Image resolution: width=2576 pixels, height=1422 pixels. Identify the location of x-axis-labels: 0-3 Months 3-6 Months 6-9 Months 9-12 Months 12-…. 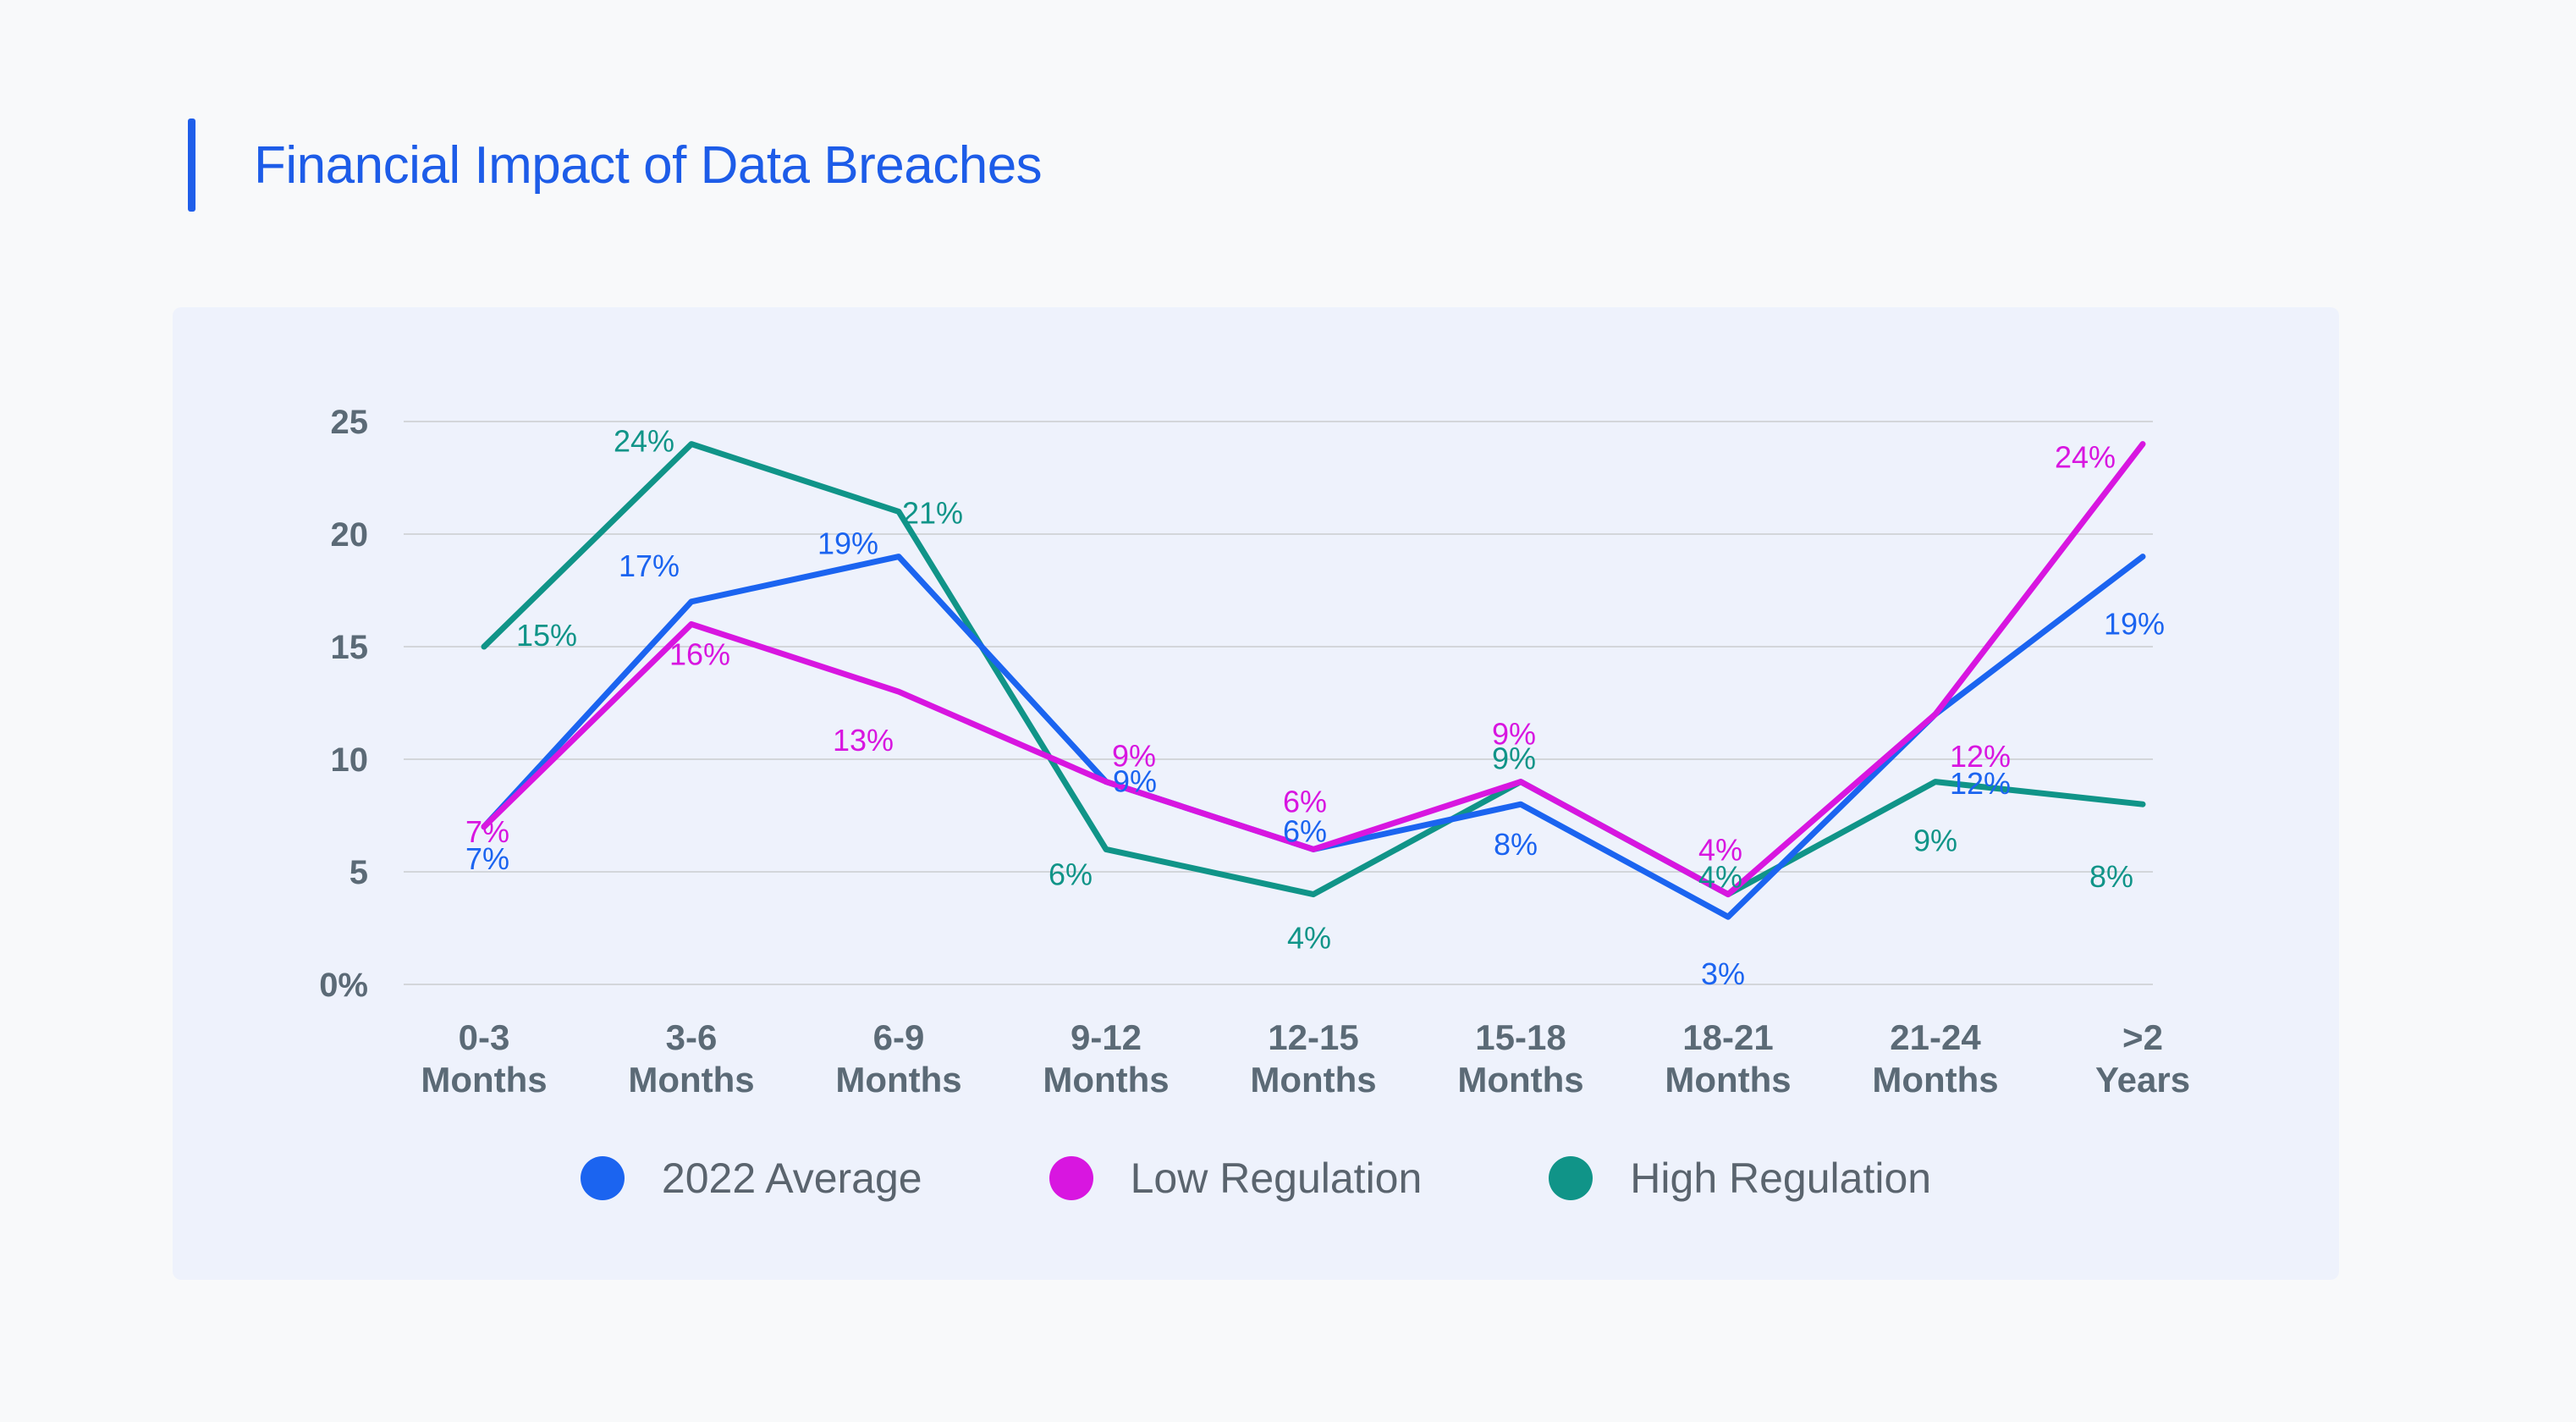
(1305, 1058).